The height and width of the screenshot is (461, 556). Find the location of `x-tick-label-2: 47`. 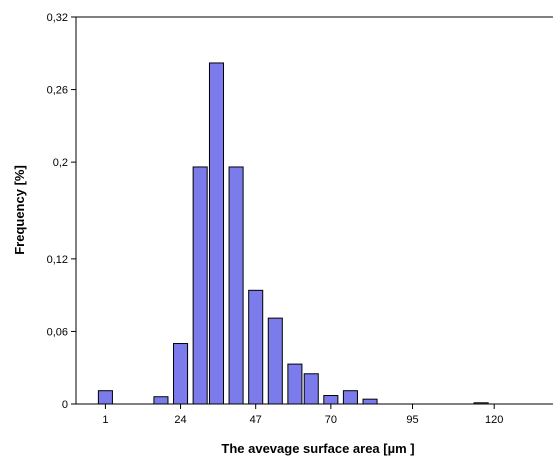

x-tick-label-2: 47 is located at coordinates (256, 420).